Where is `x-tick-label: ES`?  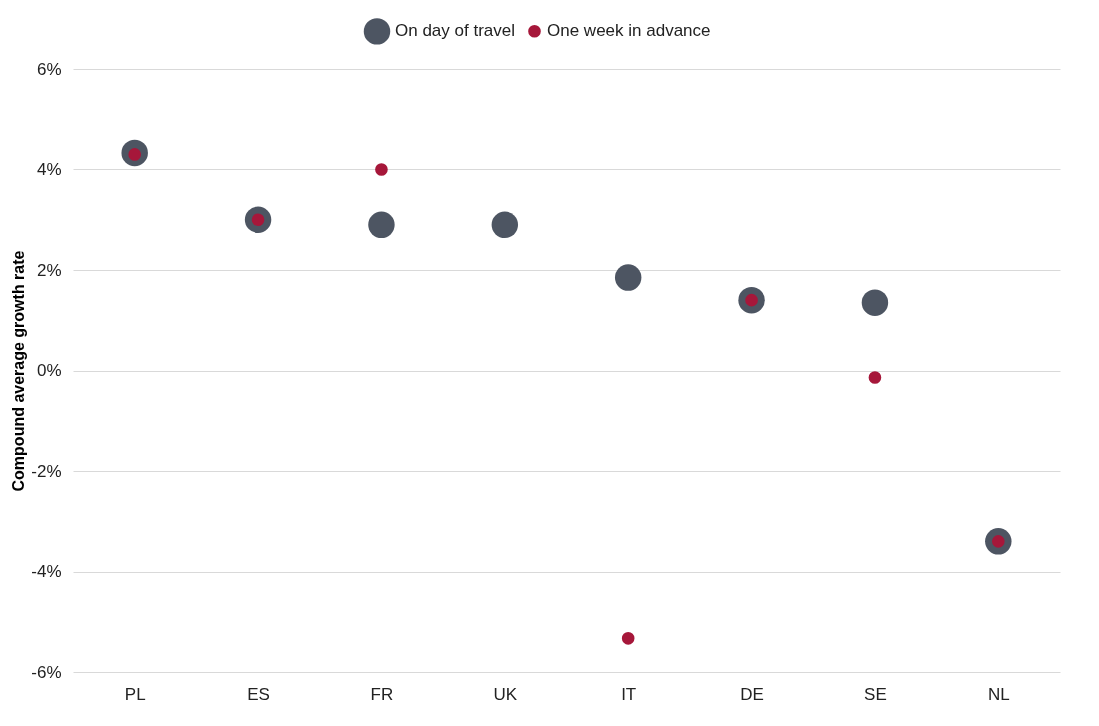 x-tick-label: ES is located at coordinates (258, 694).